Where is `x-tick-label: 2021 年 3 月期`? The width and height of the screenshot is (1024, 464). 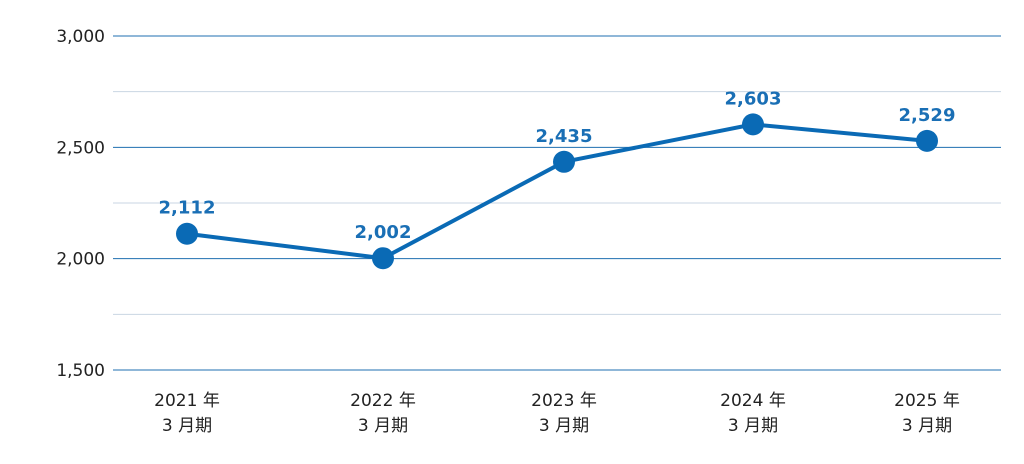 x-tick-label: 2021 年 3 月期 is located at coordinates (187, 413).